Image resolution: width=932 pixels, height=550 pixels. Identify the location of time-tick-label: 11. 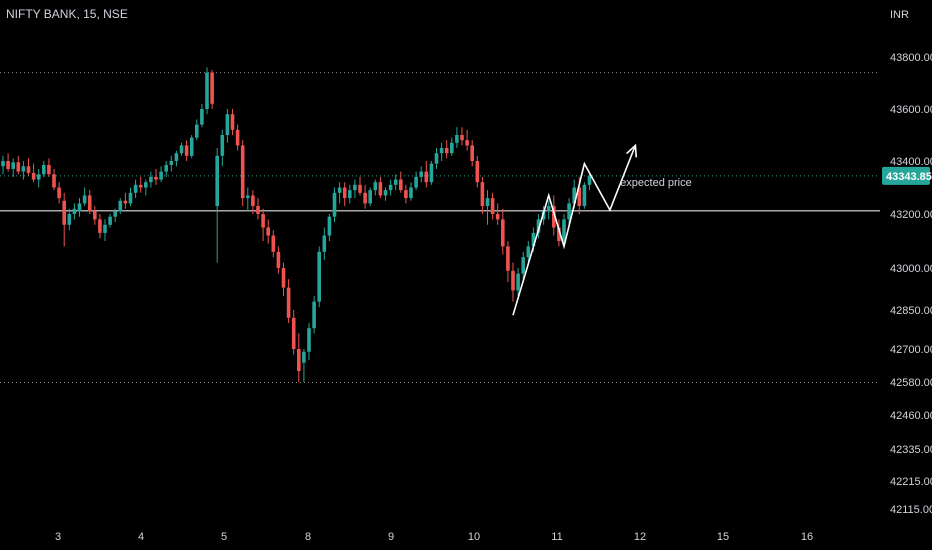
(556, 537).